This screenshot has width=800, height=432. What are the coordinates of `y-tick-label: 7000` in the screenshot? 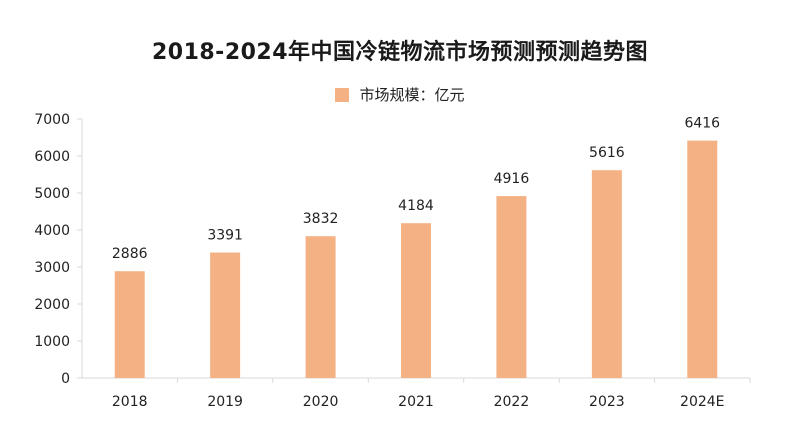 It's located at (52, 120).